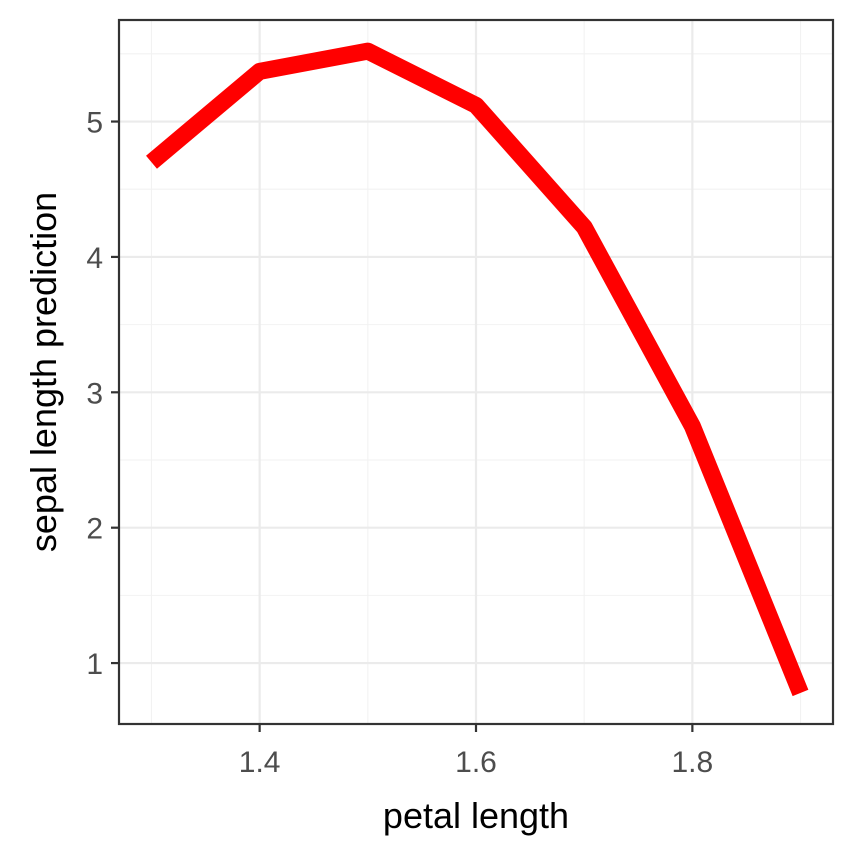  What do you see at coordinates (693, 762) in the screenshot?
I see `x-tick-label: 1.8` at bounding box center [693, 762].